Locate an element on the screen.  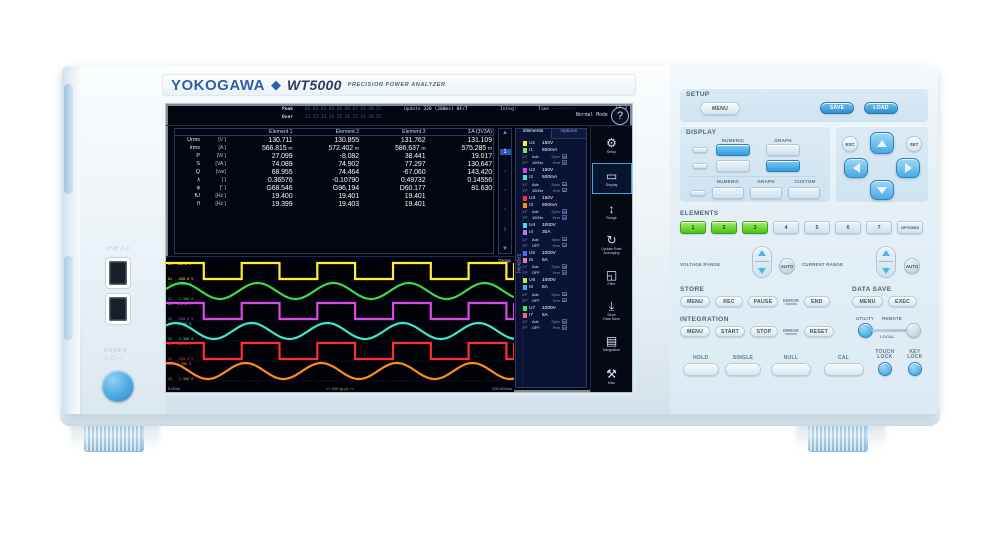
display-row2-selector is located at coordinates (700, 166).